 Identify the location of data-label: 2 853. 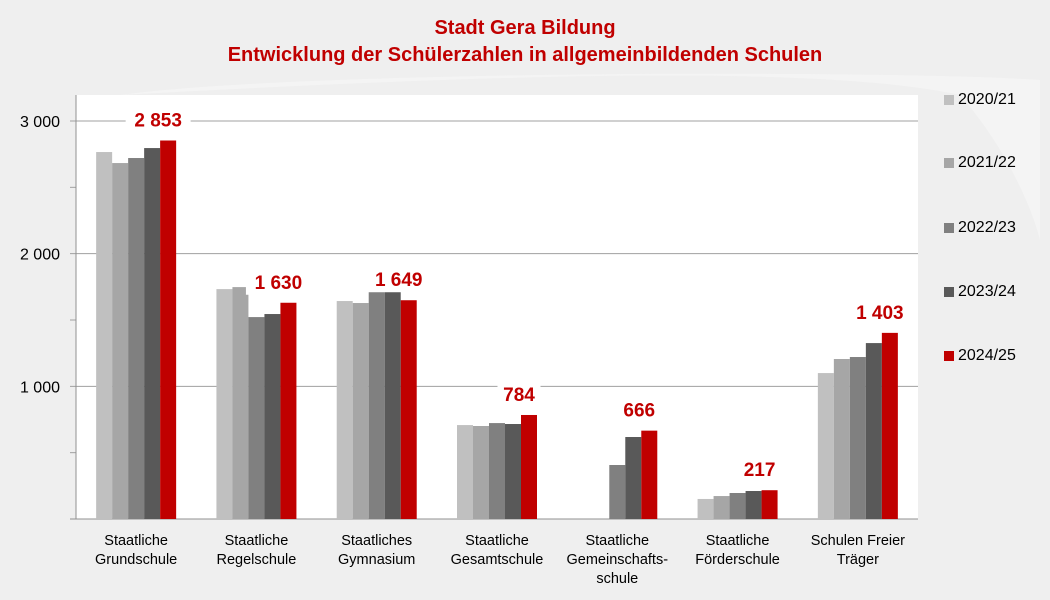
(158, 121).